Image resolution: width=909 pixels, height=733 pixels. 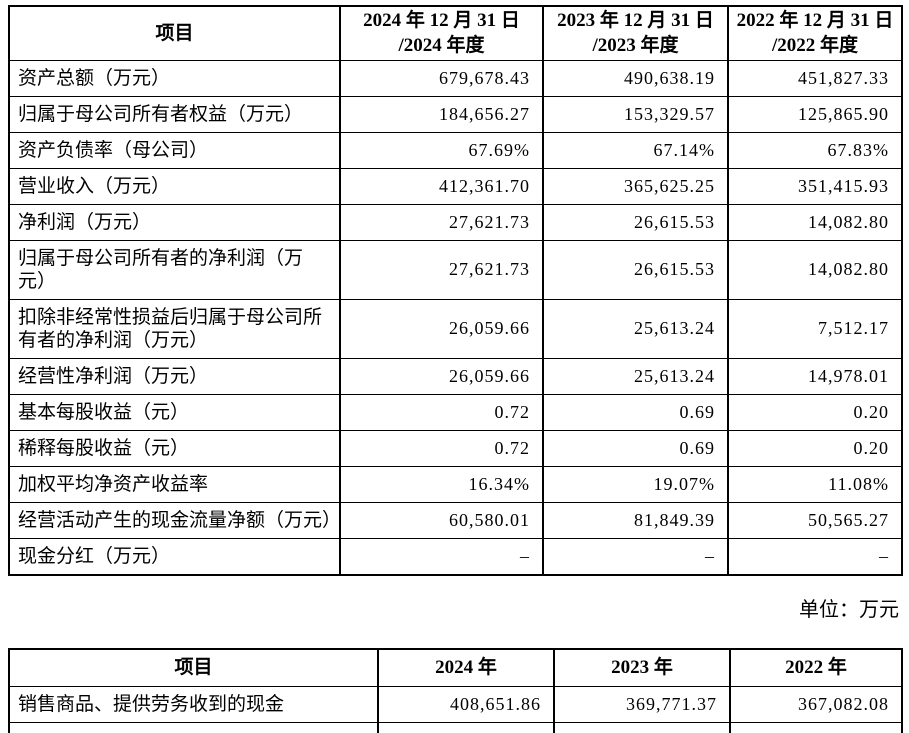 What do you see at coordinates (174, 483) in the screenshot?
I see `row-label: 加权平均净资产收益率` at bounding box center [174, 483].